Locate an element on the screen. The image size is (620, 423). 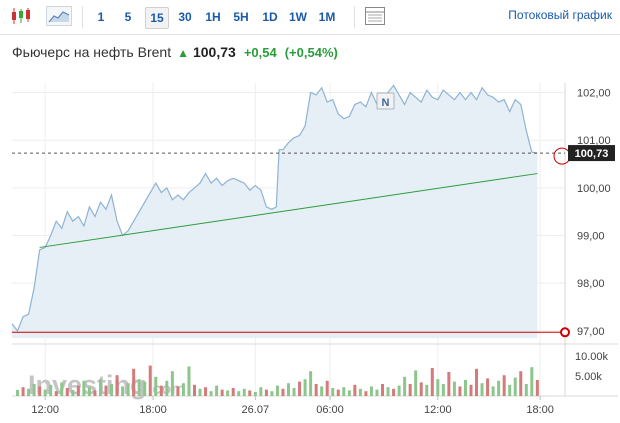
last-price-tag: 100,73 is located at coordinates (591, 153).